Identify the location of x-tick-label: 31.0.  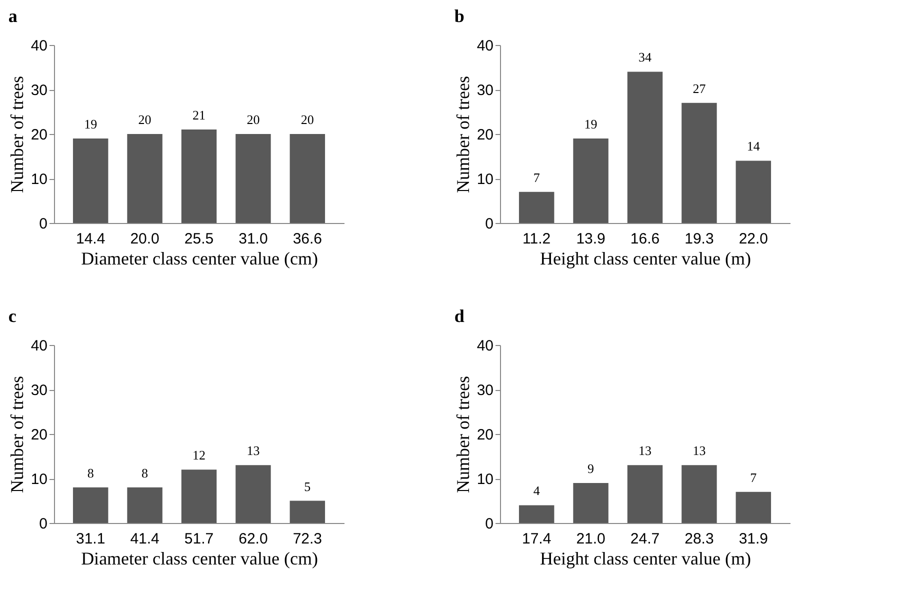
(253, 239).